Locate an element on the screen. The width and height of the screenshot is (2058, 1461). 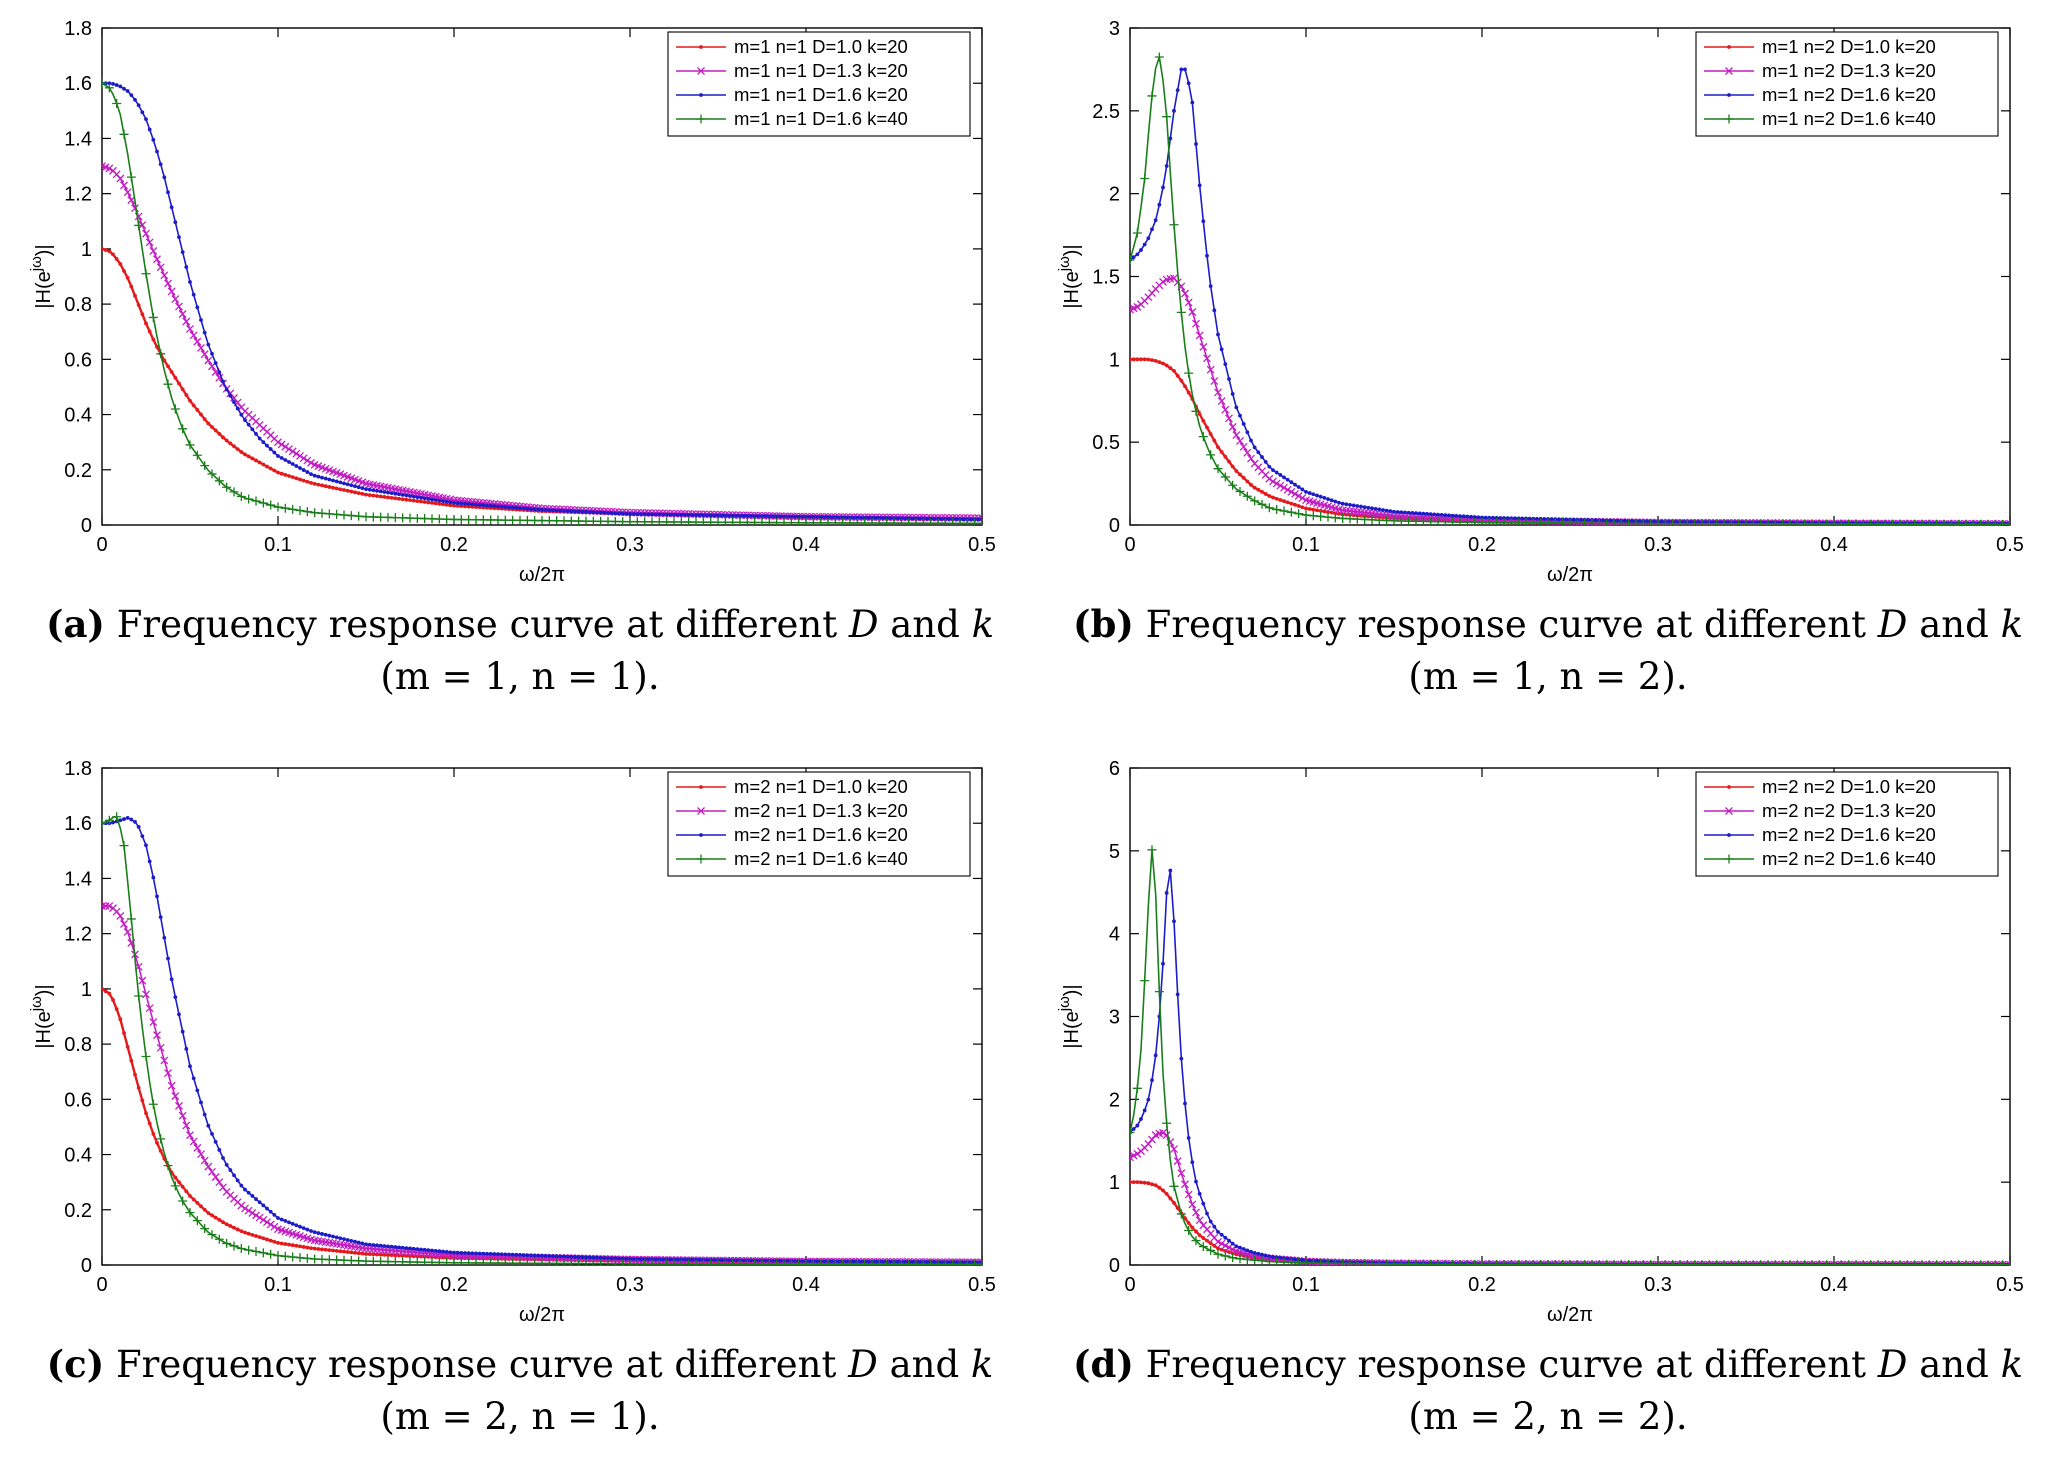
y-tick-label: 0.8 is located at coordinates (78, 305).